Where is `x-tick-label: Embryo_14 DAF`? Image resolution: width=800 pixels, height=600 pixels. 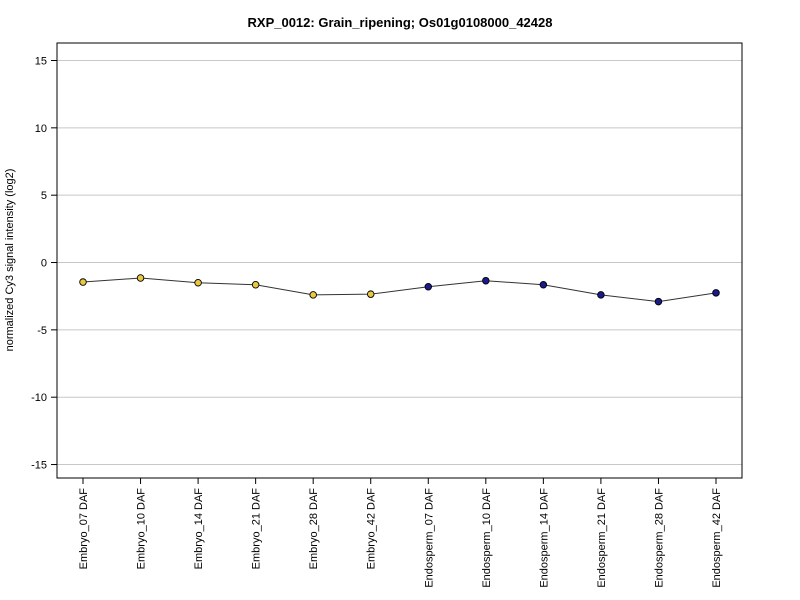 x-tick-label: Embryo_14 DAF is located at coordinates (199, 529).